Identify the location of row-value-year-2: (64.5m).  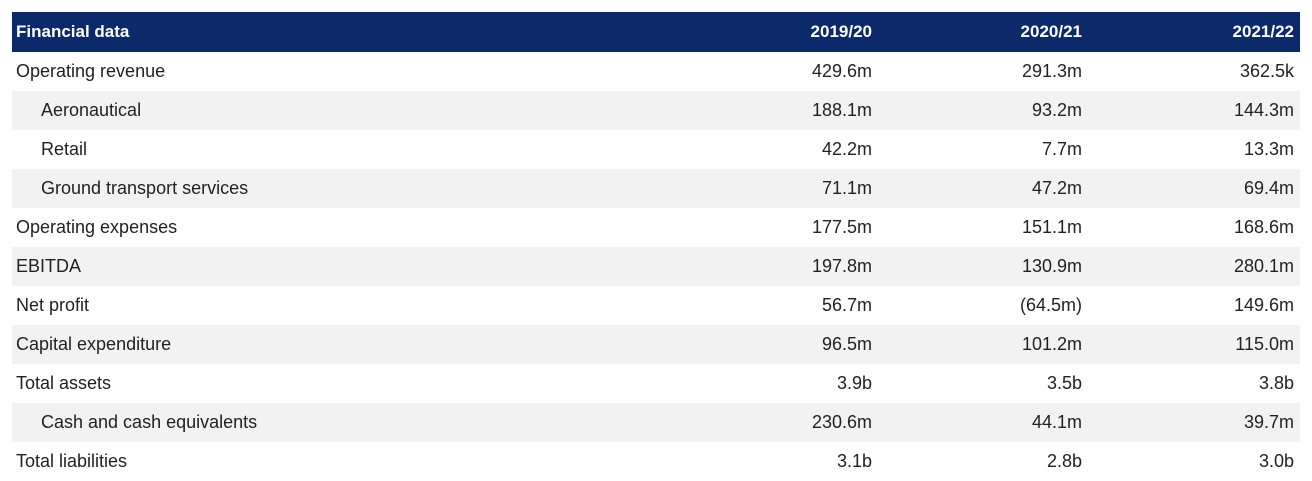
(1050, 305).